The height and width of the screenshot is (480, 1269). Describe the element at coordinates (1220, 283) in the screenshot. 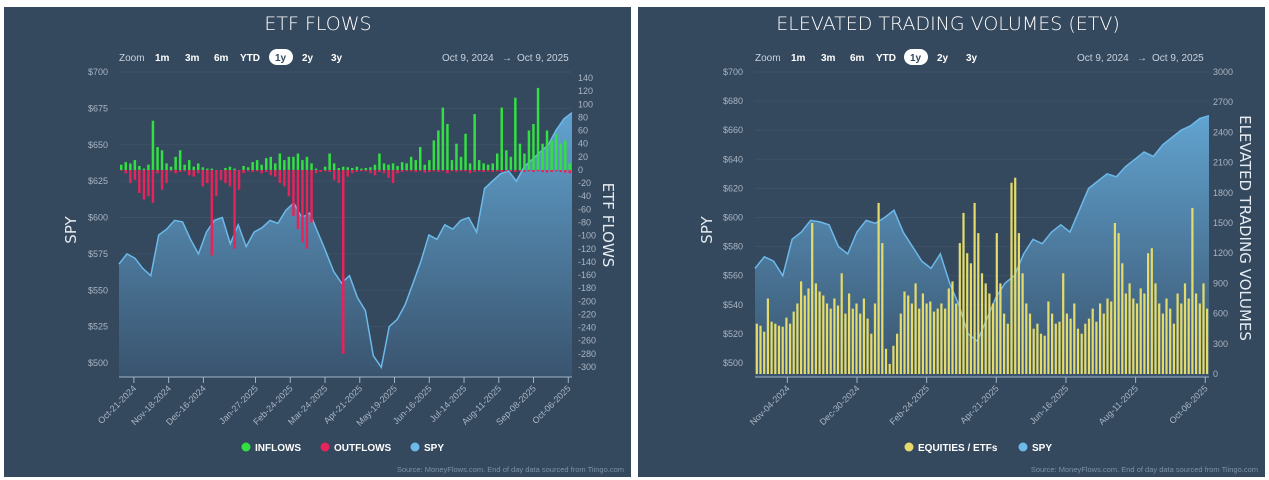

I see `y-right-tick-label: 900` at that location.